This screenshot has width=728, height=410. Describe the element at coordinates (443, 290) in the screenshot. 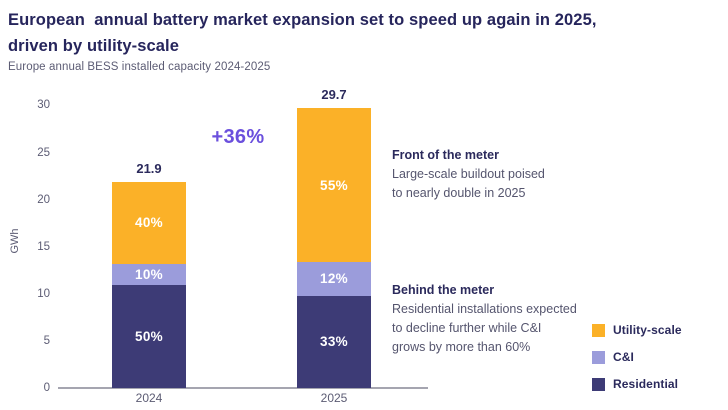

I see `annotation-heading: Behind the meter` at that location.